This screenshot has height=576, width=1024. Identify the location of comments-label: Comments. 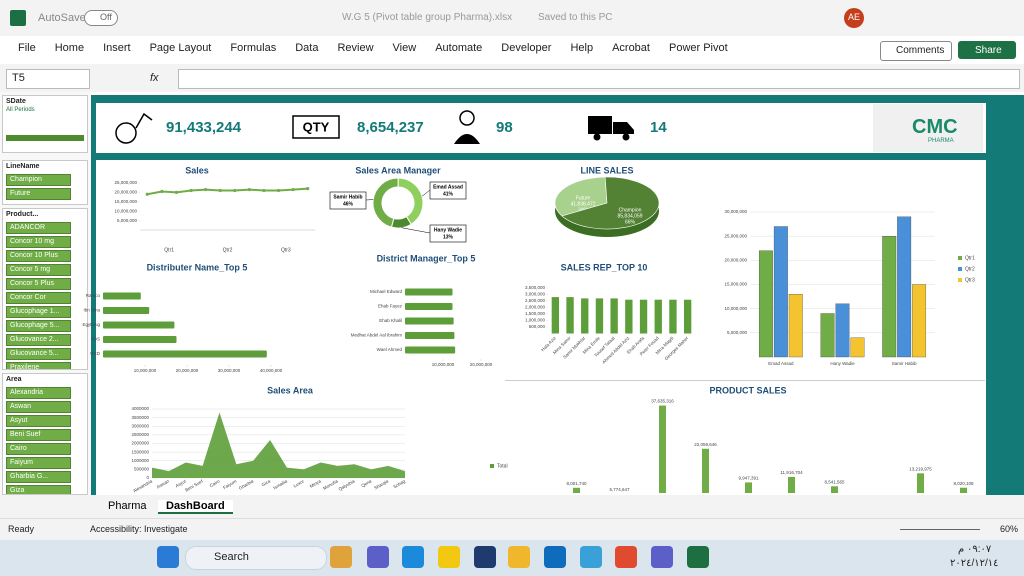
(920, 50).